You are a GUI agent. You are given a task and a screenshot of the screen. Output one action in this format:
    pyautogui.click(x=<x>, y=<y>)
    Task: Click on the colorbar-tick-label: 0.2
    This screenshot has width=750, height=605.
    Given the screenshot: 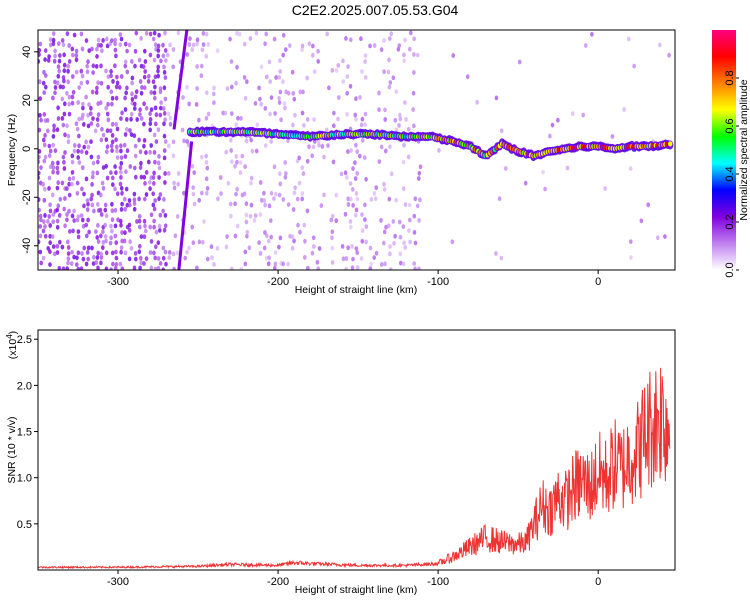 What is the action you would take?
    pyautogui.click(x=730, y=221)
    